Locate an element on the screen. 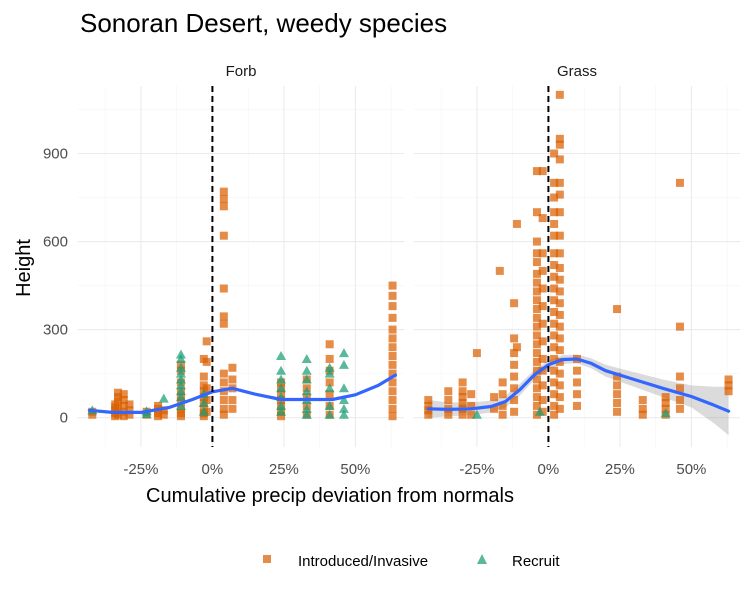  chart-title: Sonoran Desert, weedy species is located at coordinates (263, 23).